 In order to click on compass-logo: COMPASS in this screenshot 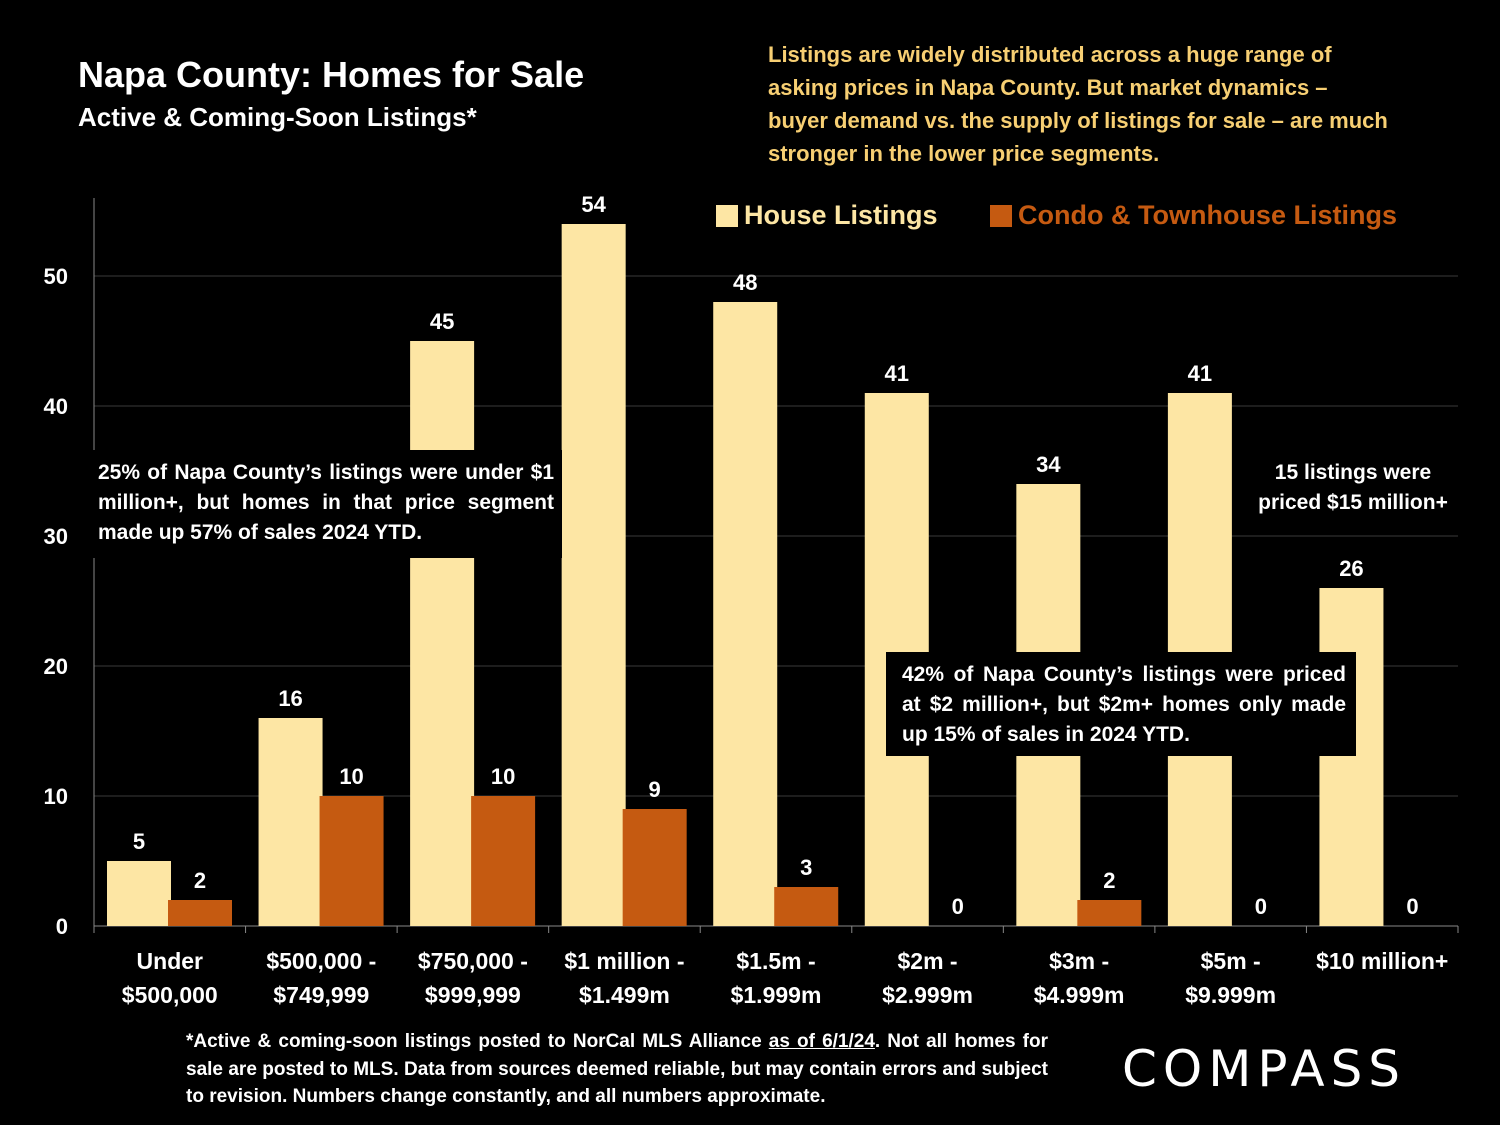, I will do `click(1264, 1069)`.